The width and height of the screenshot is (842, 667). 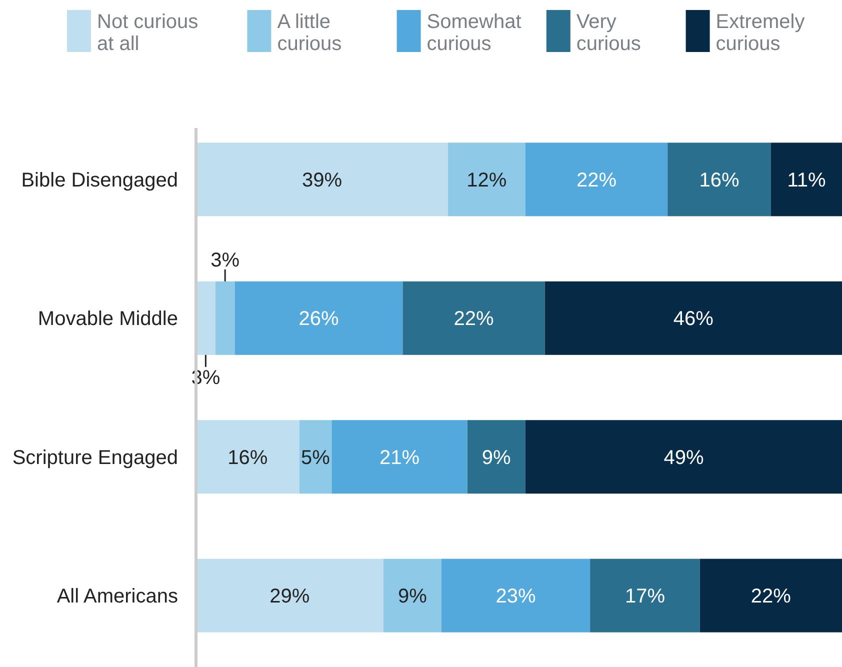 I want to click on data-label: 5%, so click(x=315, y=457).